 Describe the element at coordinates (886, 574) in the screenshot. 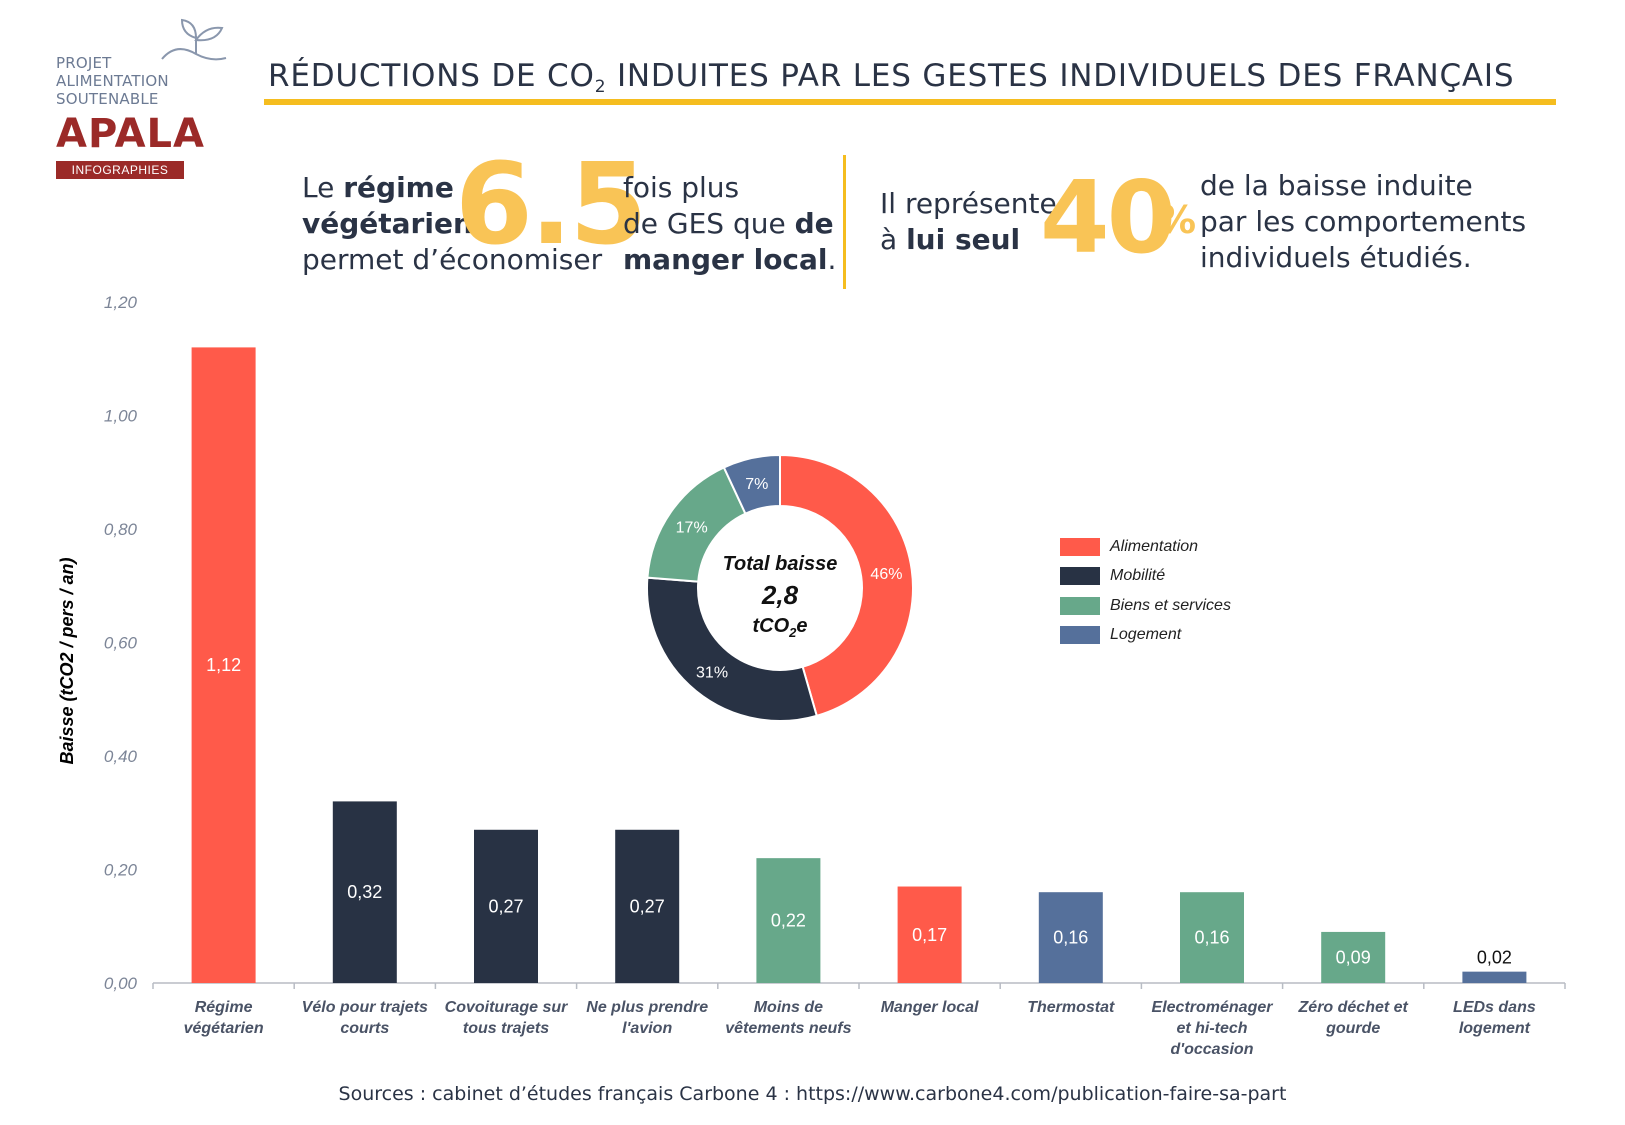

I see `donut-slice-label: 46%` at that location.